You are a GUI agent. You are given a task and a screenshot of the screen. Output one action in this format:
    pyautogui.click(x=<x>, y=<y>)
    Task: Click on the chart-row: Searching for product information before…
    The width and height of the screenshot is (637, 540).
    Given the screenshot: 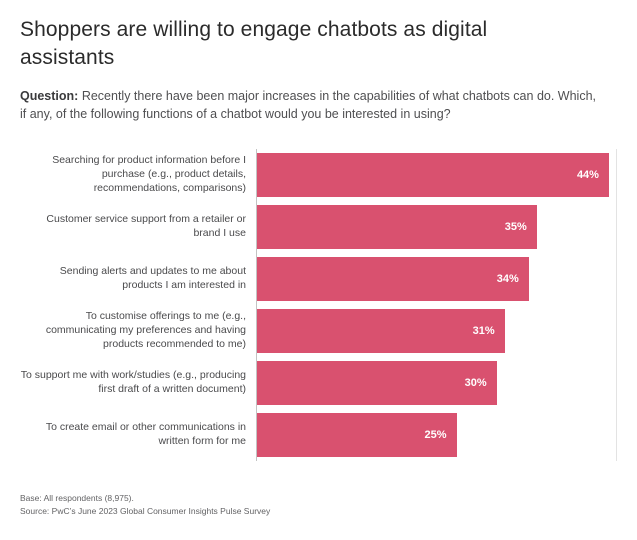 What is the action you would take?
    pyautogui.click(x=318, y=175)
    